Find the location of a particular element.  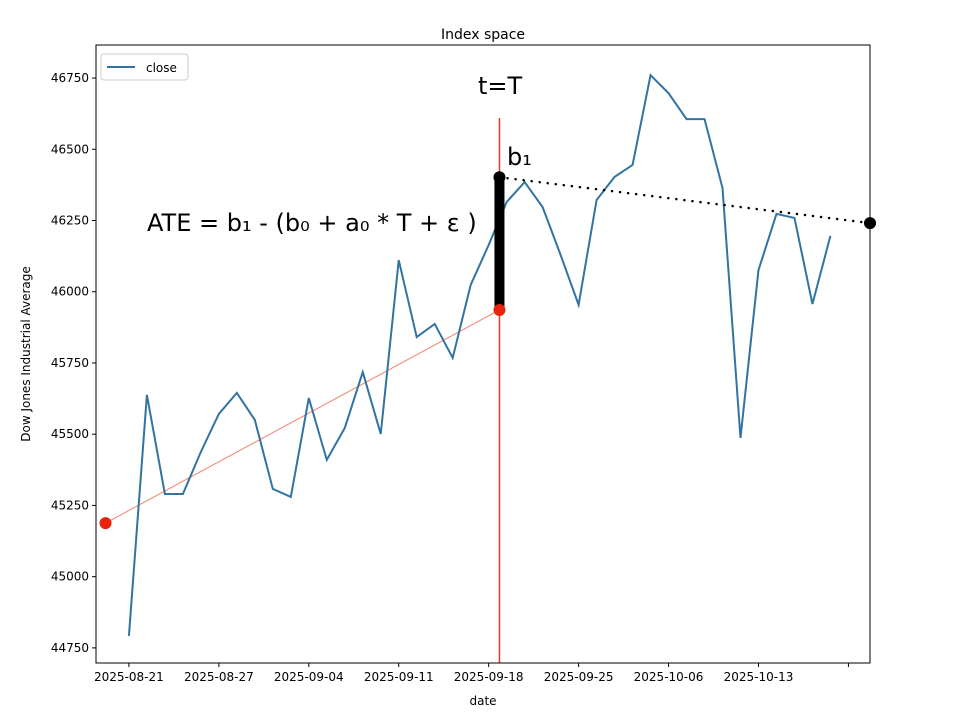

y-tick-label: 45000 is located at coordinates (70, 577).